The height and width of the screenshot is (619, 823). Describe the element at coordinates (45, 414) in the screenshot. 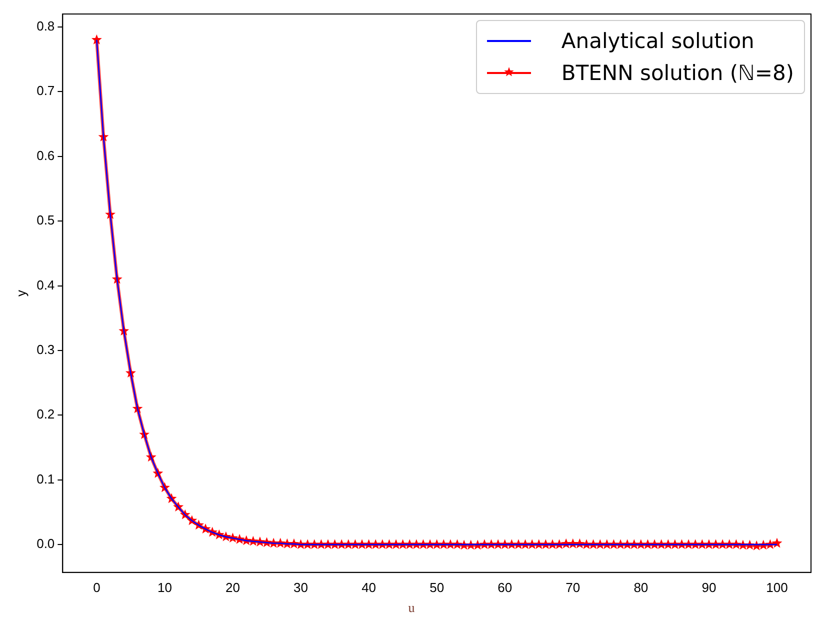

I see `y-tick-label: 0.2` at that location.